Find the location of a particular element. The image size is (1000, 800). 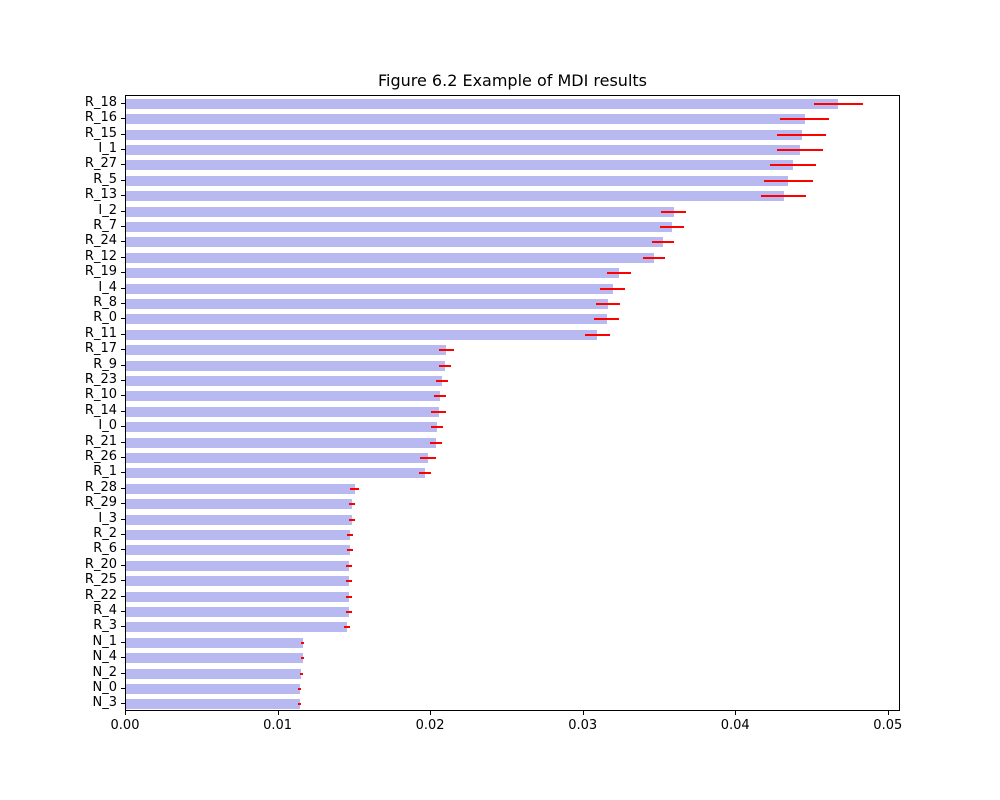

y-tick-label: R_21 is located at coordinates (100, 441).